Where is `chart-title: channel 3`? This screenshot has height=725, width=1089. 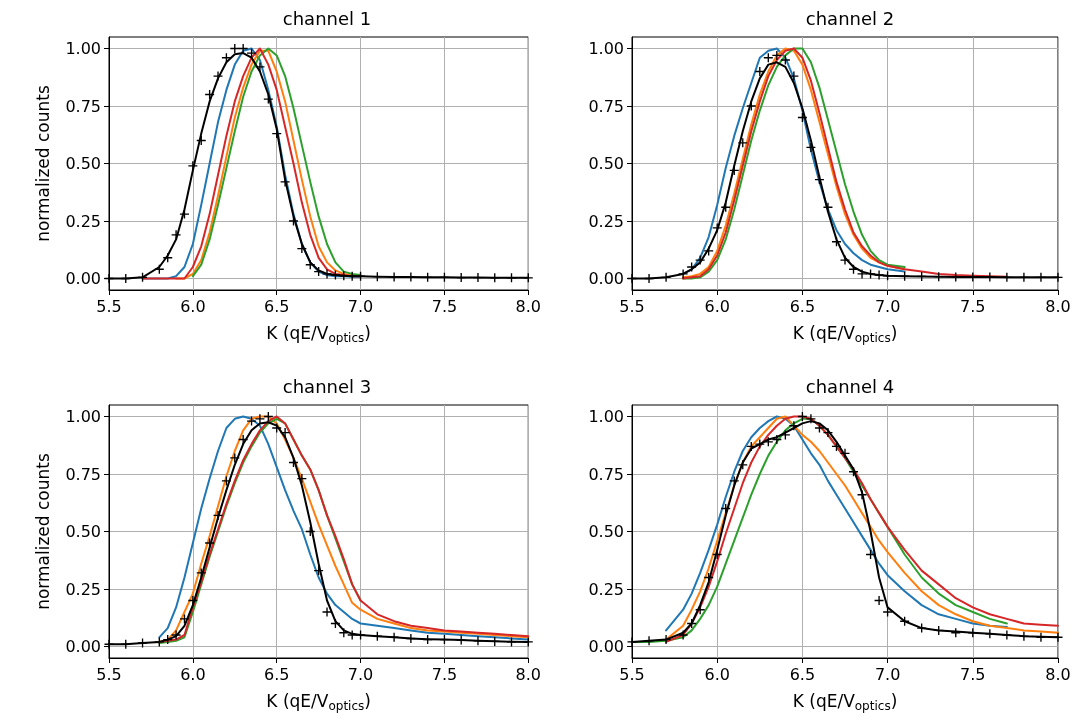
chart-title: channel 3 is located at coordinates (327, 386).